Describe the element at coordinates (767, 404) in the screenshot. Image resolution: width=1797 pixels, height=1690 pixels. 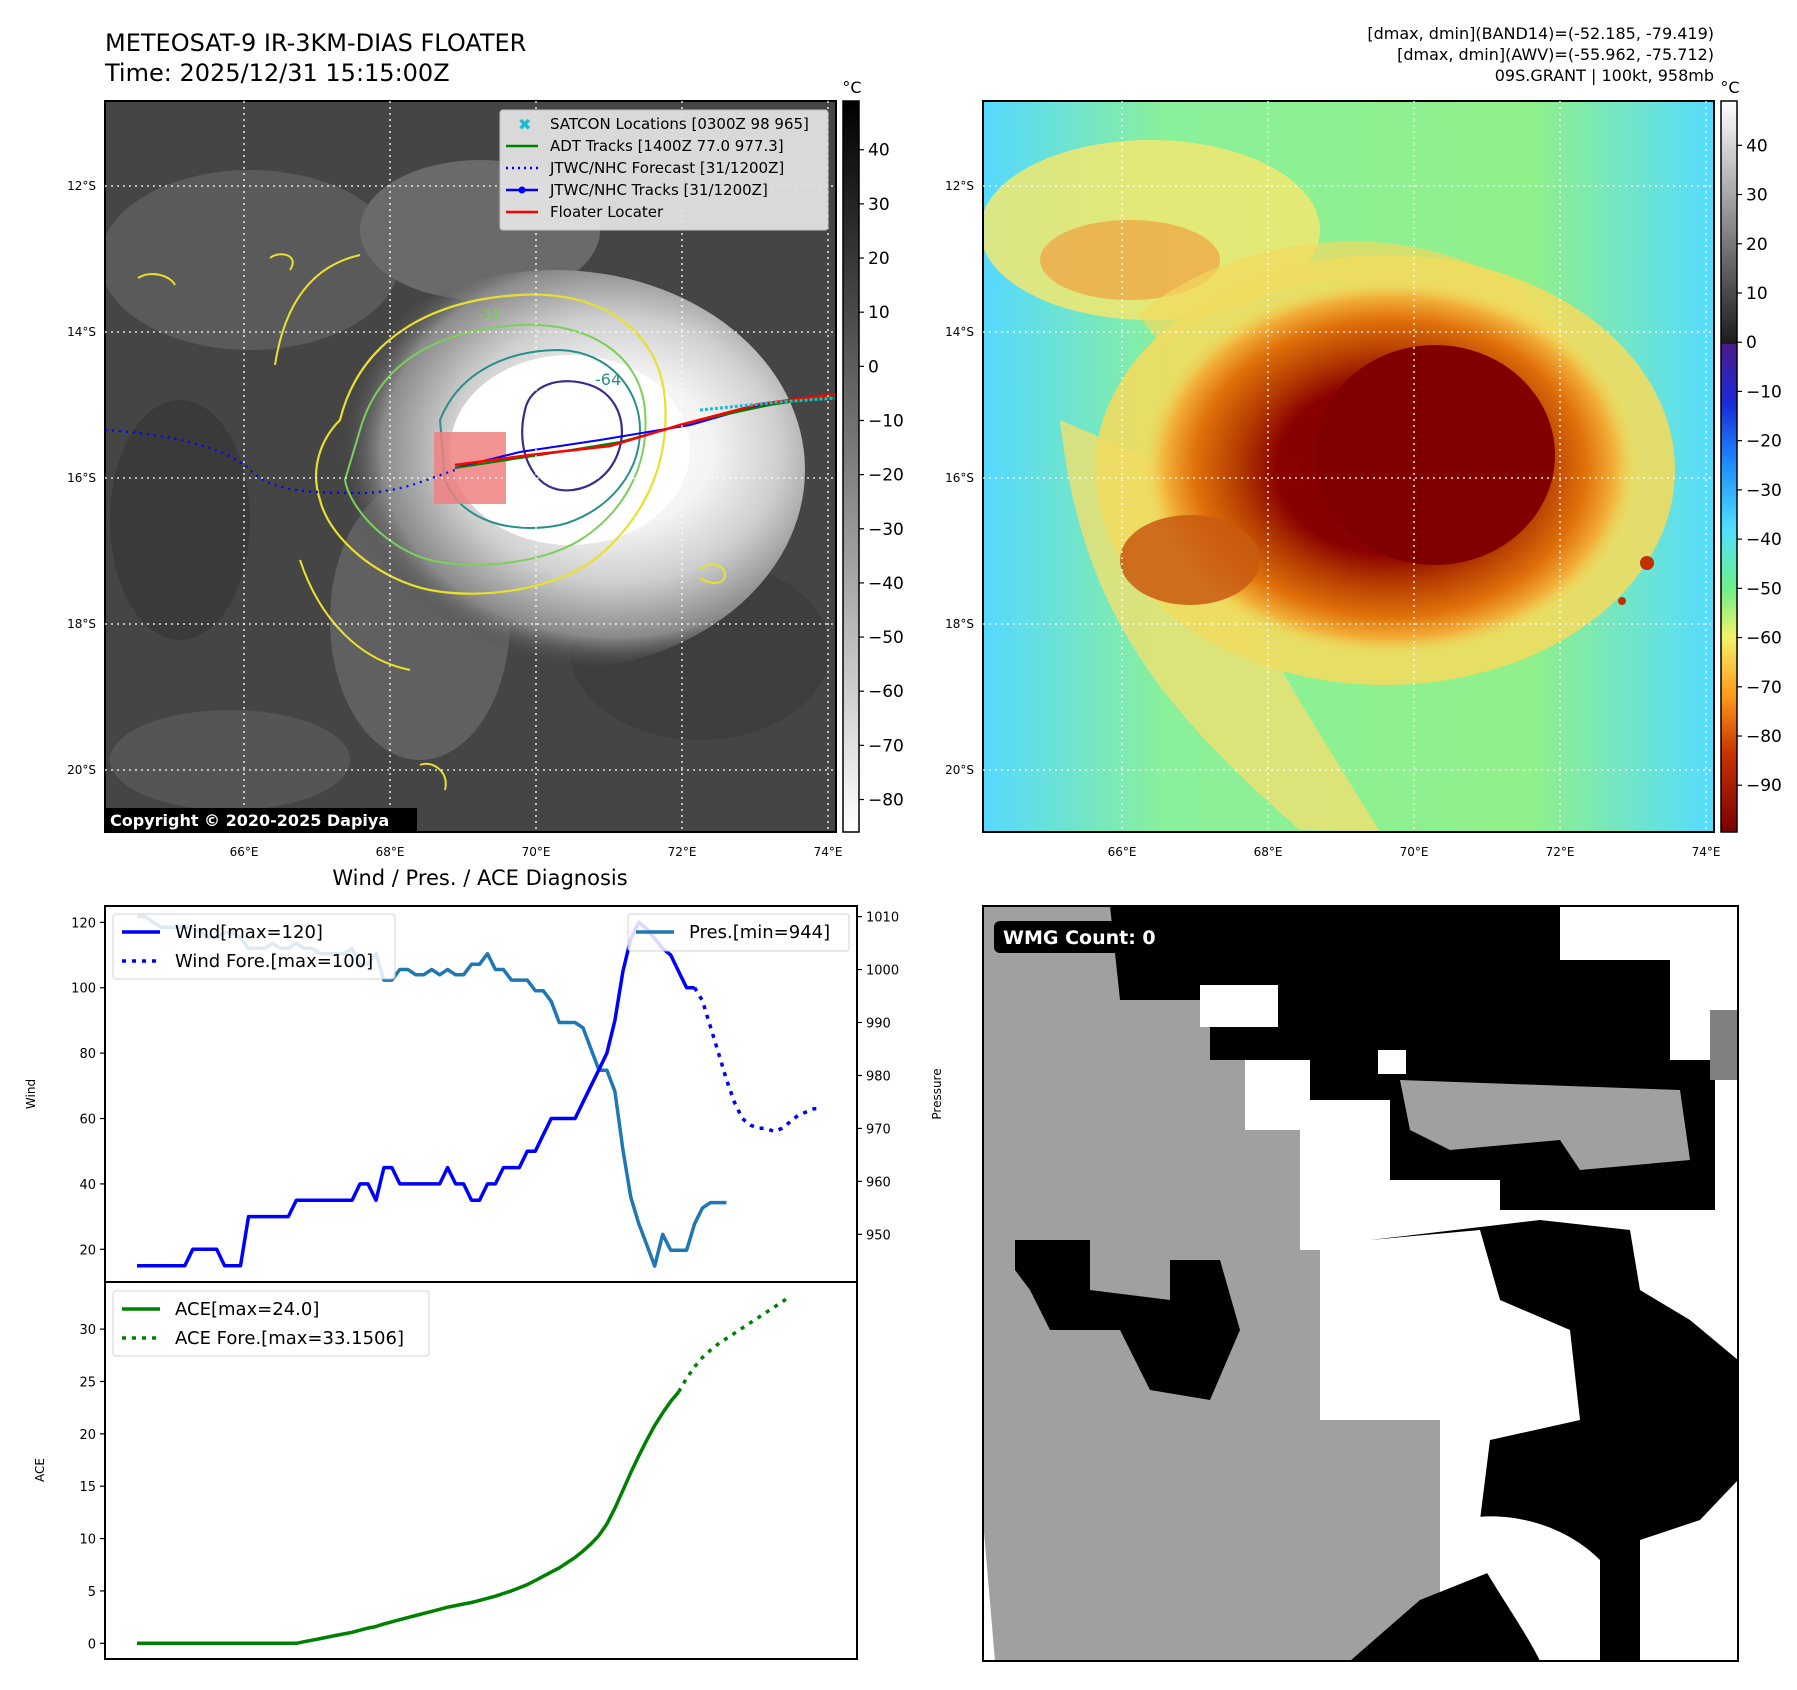
I see `satcon-points` at that location.